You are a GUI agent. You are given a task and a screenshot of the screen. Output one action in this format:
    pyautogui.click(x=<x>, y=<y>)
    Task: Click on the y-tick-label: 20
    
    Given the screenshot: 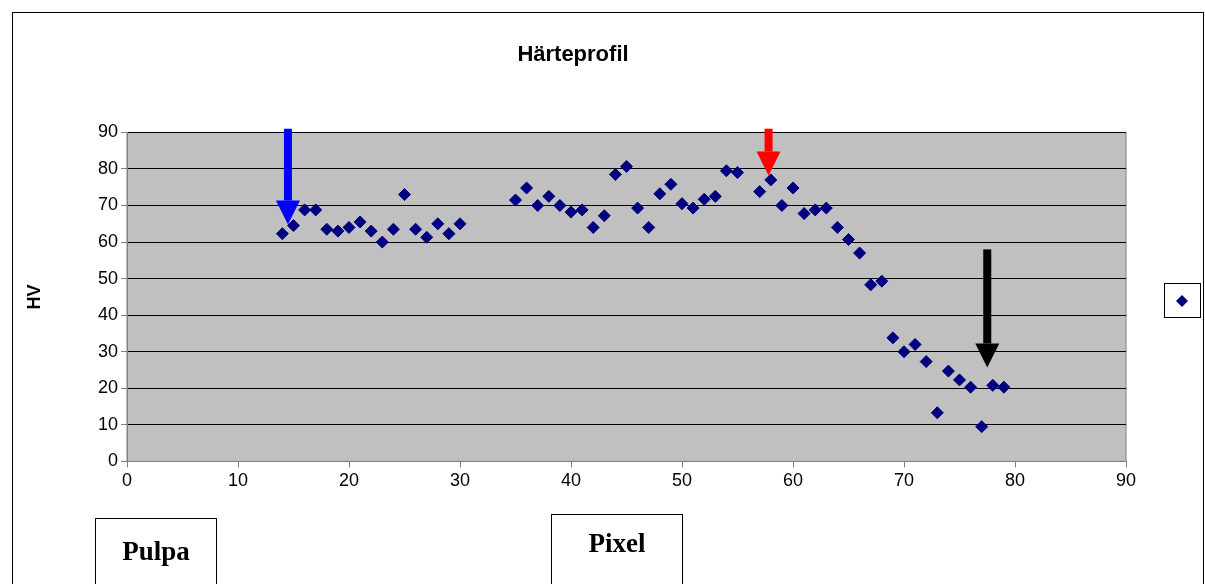 What is the action you would take?
    pyautogui.click(x=107, y=387)
    